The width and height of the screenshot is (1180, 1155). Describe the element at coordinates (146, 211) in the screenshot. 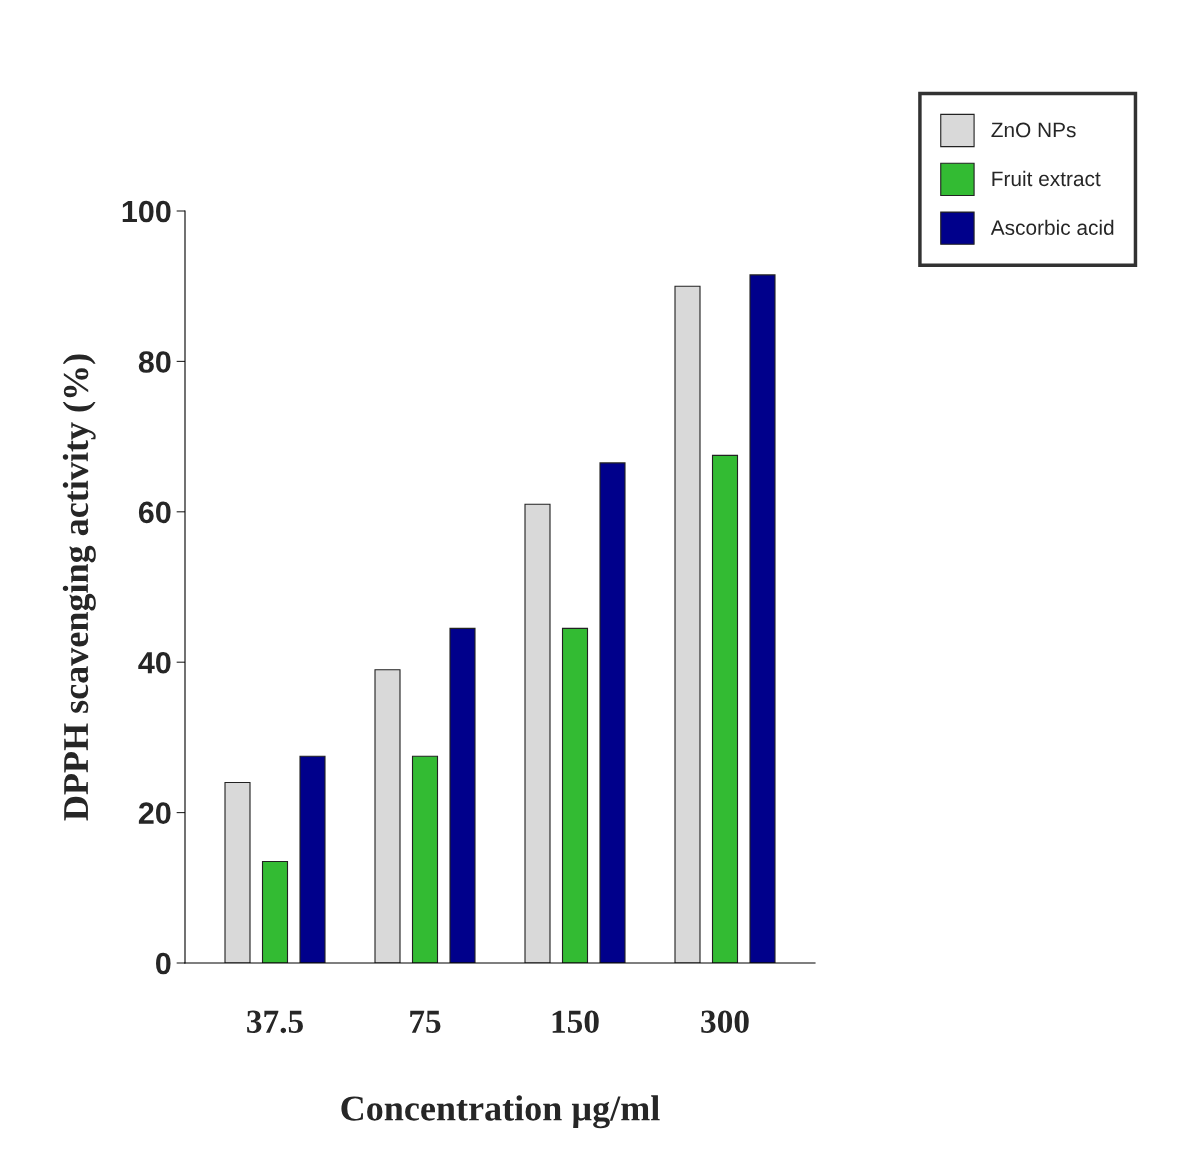

I see `y-tick-label: 100` at that location.